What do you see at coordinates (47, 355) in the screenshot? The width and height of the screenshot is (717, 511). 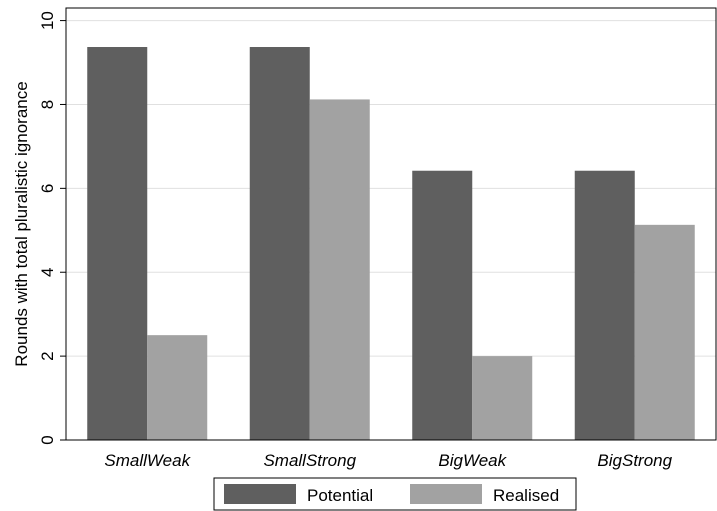 I see `y-tick-label-2: 2` at bounding box center [47, 355].